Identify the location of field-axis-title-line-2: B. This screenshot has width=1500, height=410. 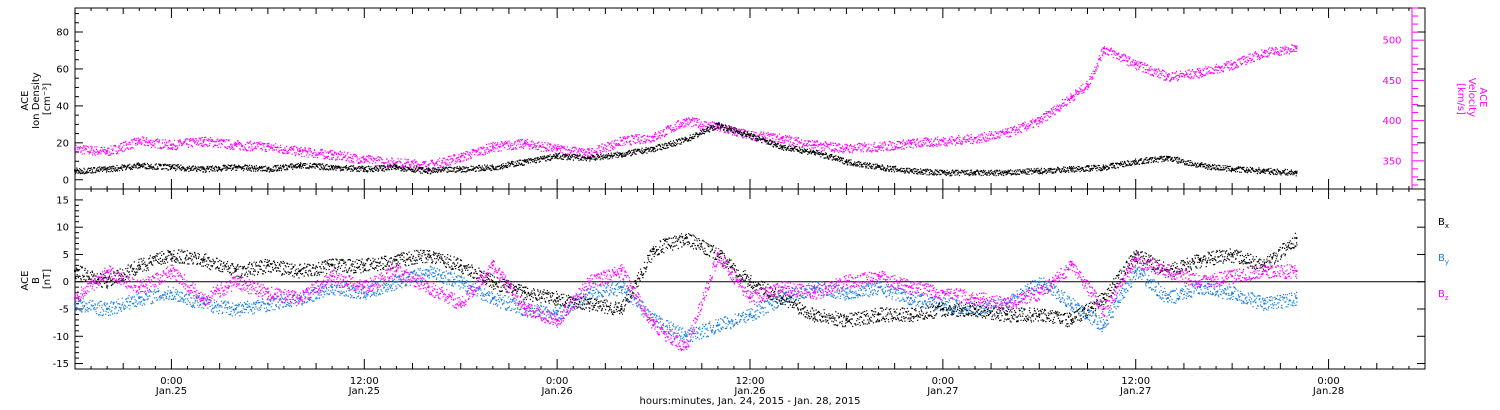
(36, 280).